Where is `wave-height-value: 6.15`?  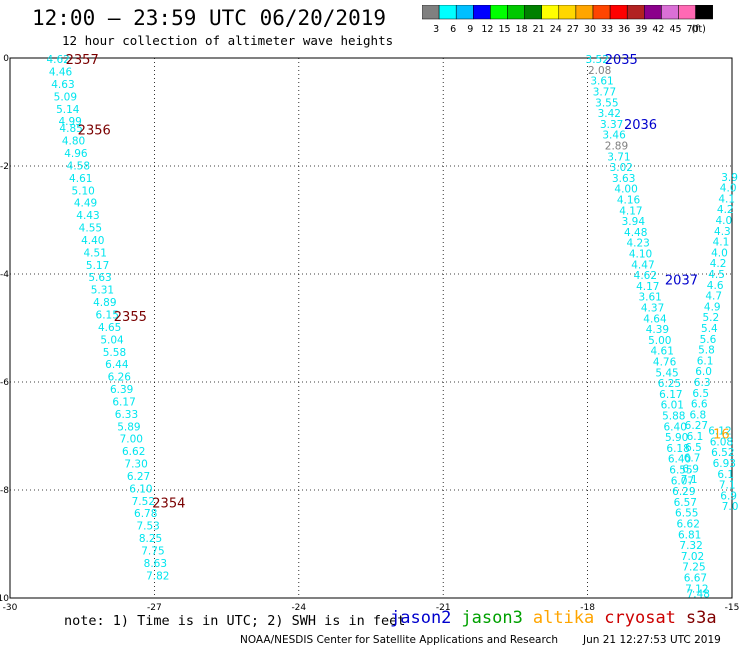
wave-height-value: 6.15 is located at coordinates (107, 316).